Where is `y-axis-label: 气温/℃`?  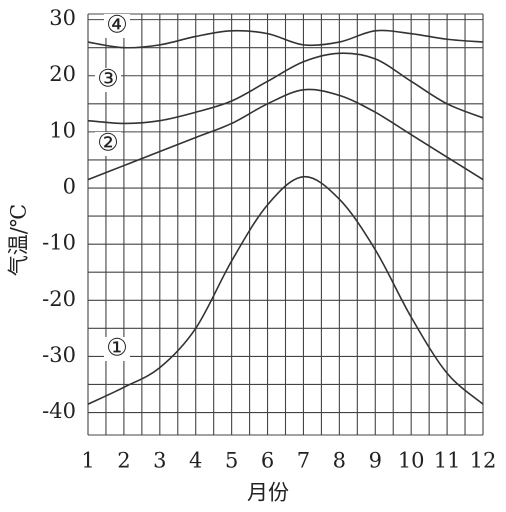
y-axis-label: 气温/℃ is located at coordinates (19, 240).